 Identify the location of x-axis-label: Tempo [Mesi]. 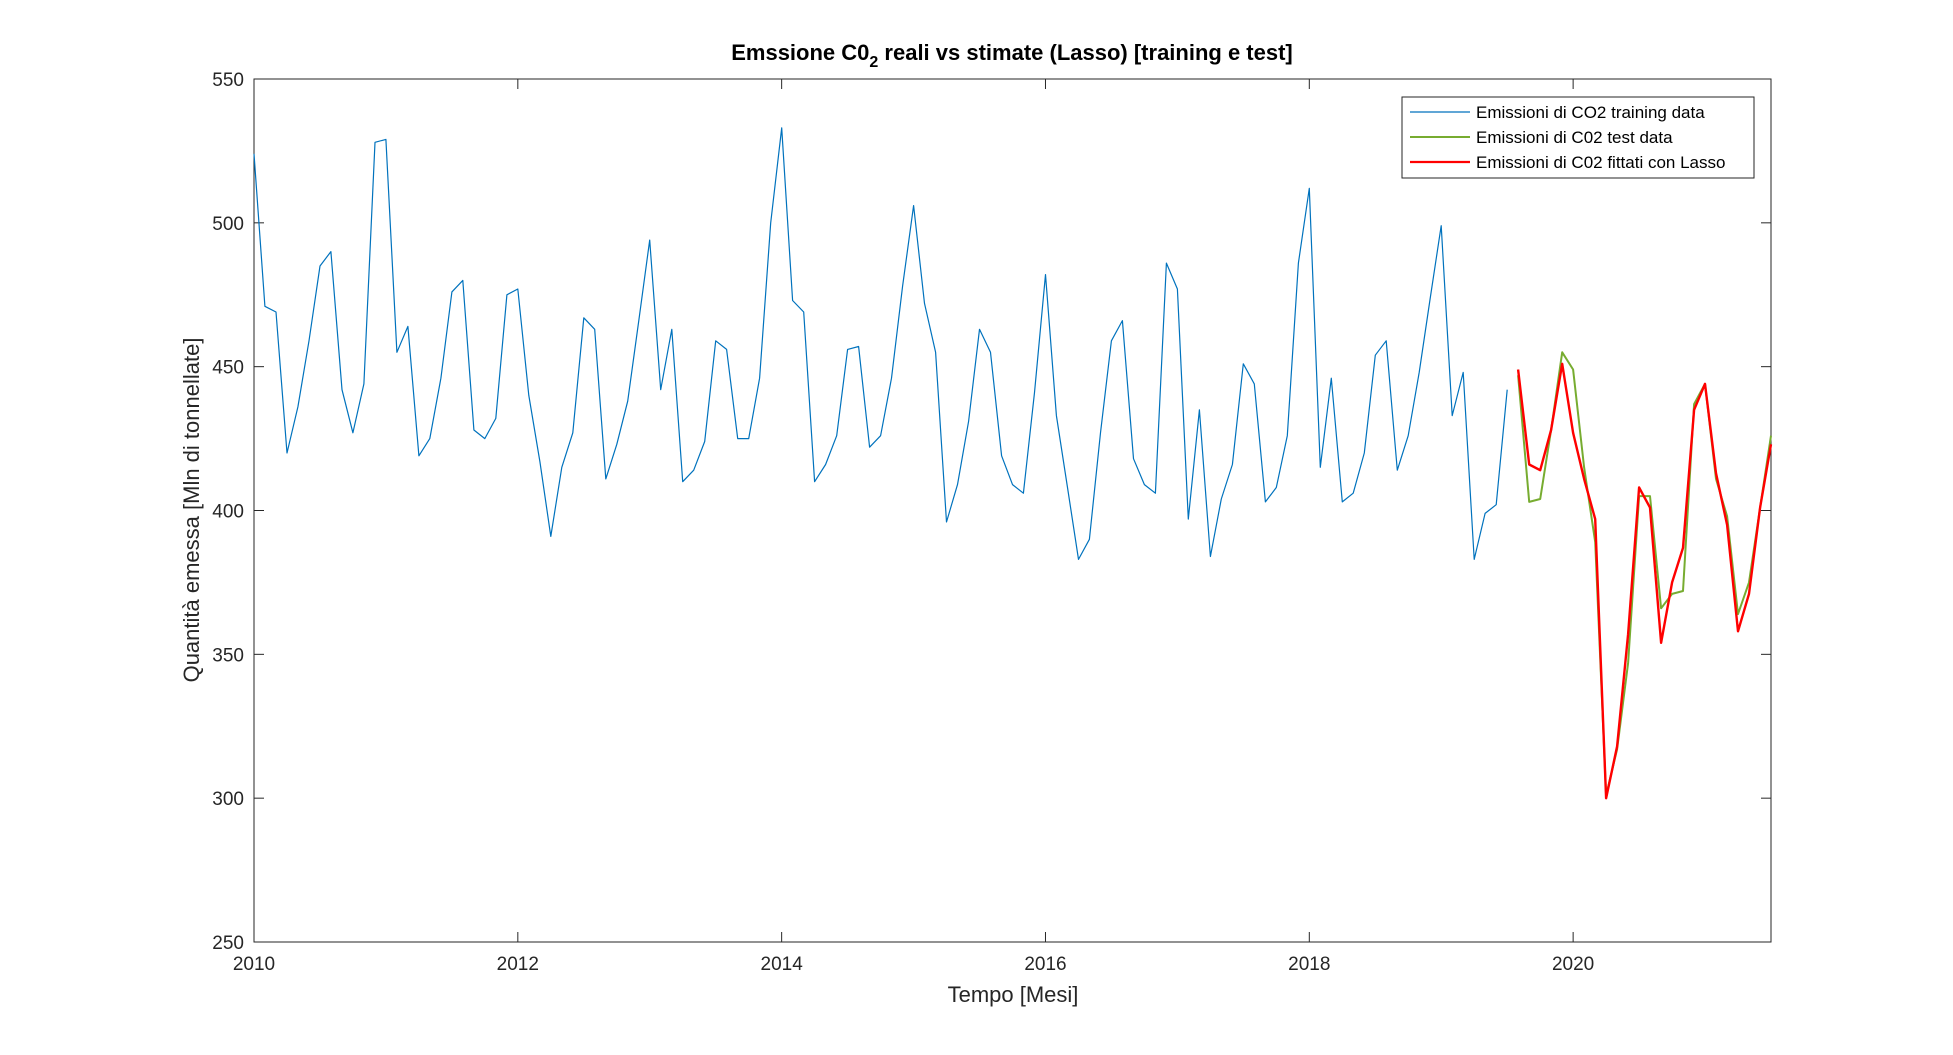
(1013, 994).